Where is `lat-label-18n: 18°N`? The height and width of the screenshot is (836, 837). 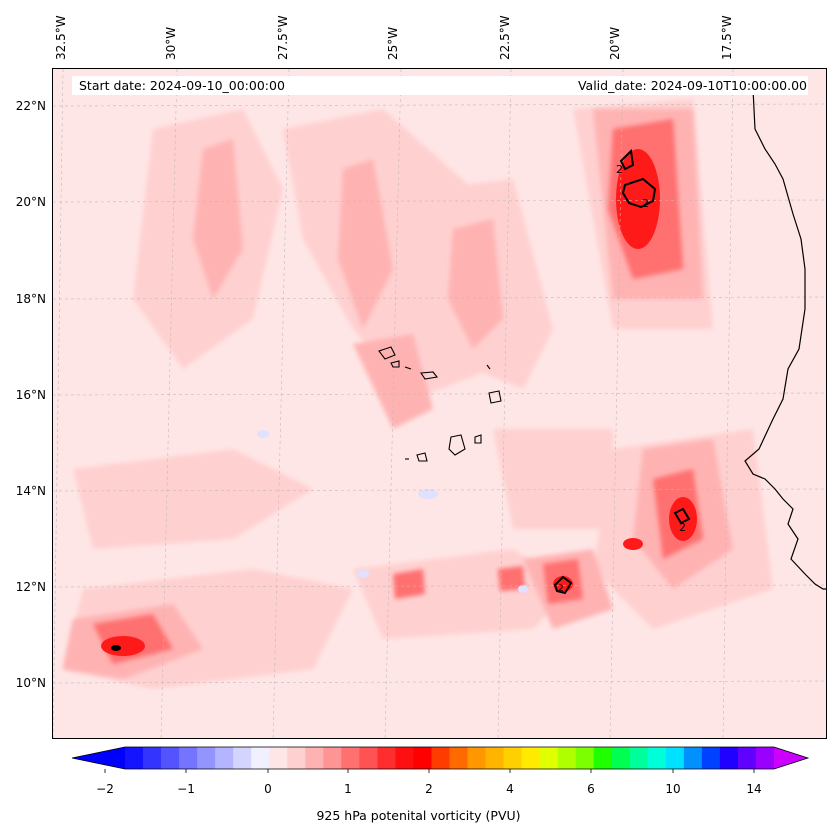 lat-label-18n: 18°N is located at coordinates (30, 299).